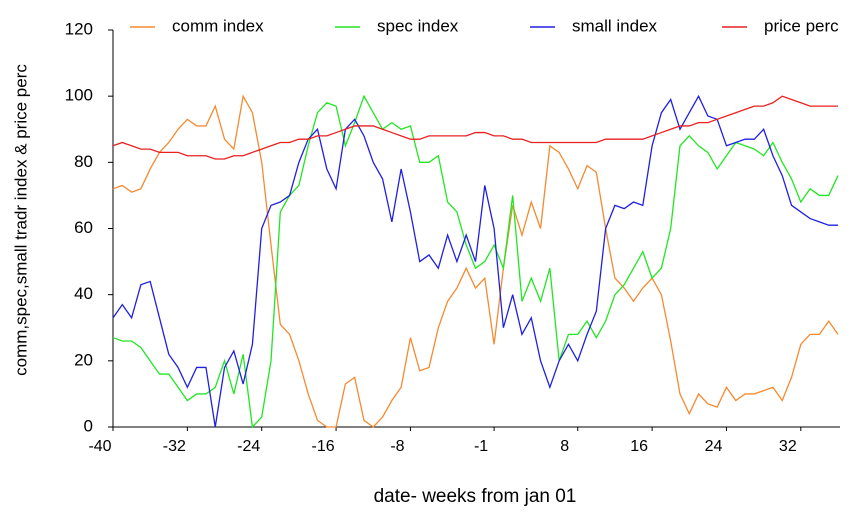 The image size is (868, 518). Describe the element at coordinates (418, 25) in the screenshot. I see `legend-label: spec index` at that location.